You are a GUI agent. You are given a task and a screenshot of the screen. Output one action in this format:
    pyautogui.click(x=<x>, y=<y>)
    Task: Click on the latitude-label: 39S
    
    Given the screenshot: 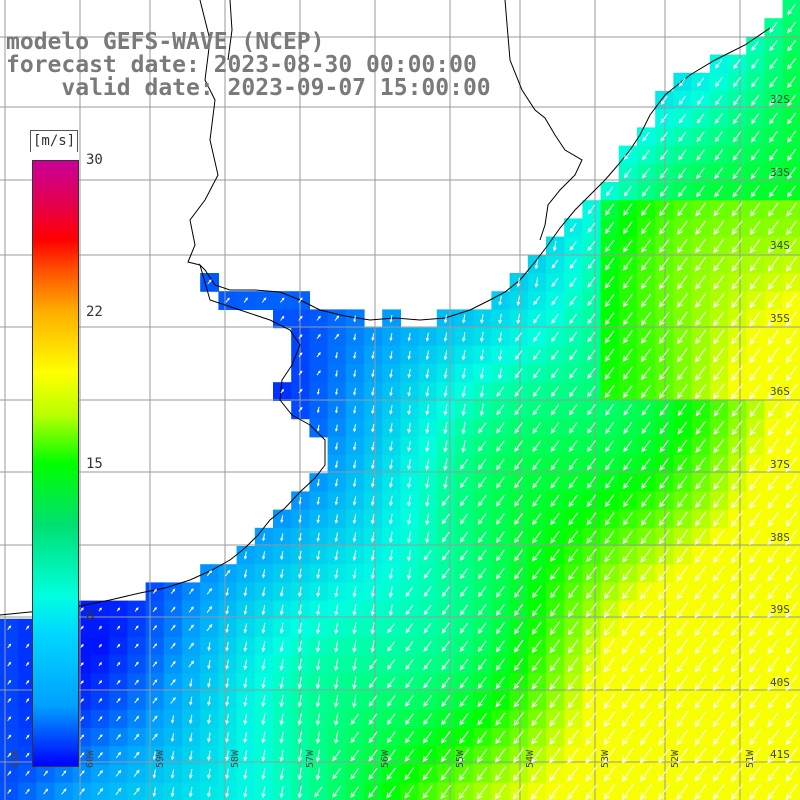 What is the action you would take?
    pyautogui.click(x=780, y=609)
    